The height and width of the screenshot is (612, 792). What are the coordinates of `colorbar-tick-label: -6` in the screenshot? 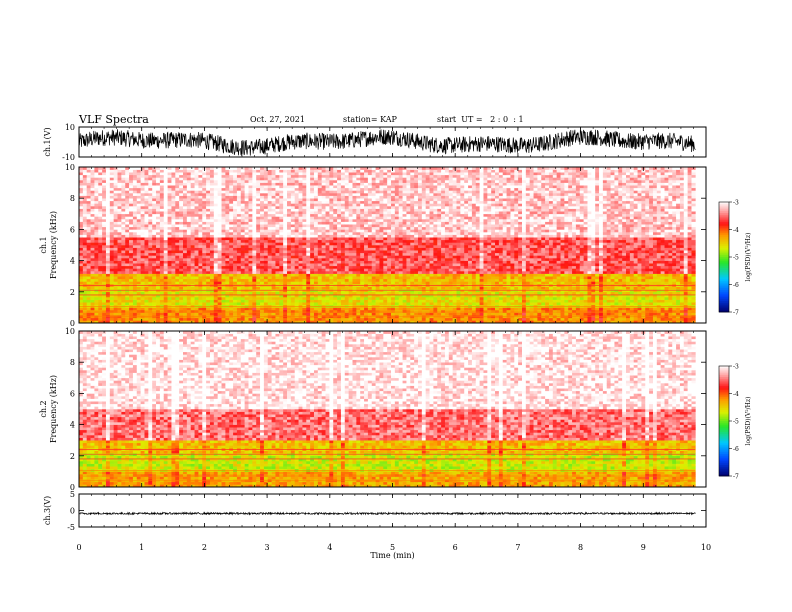 It's located at (736, 449).